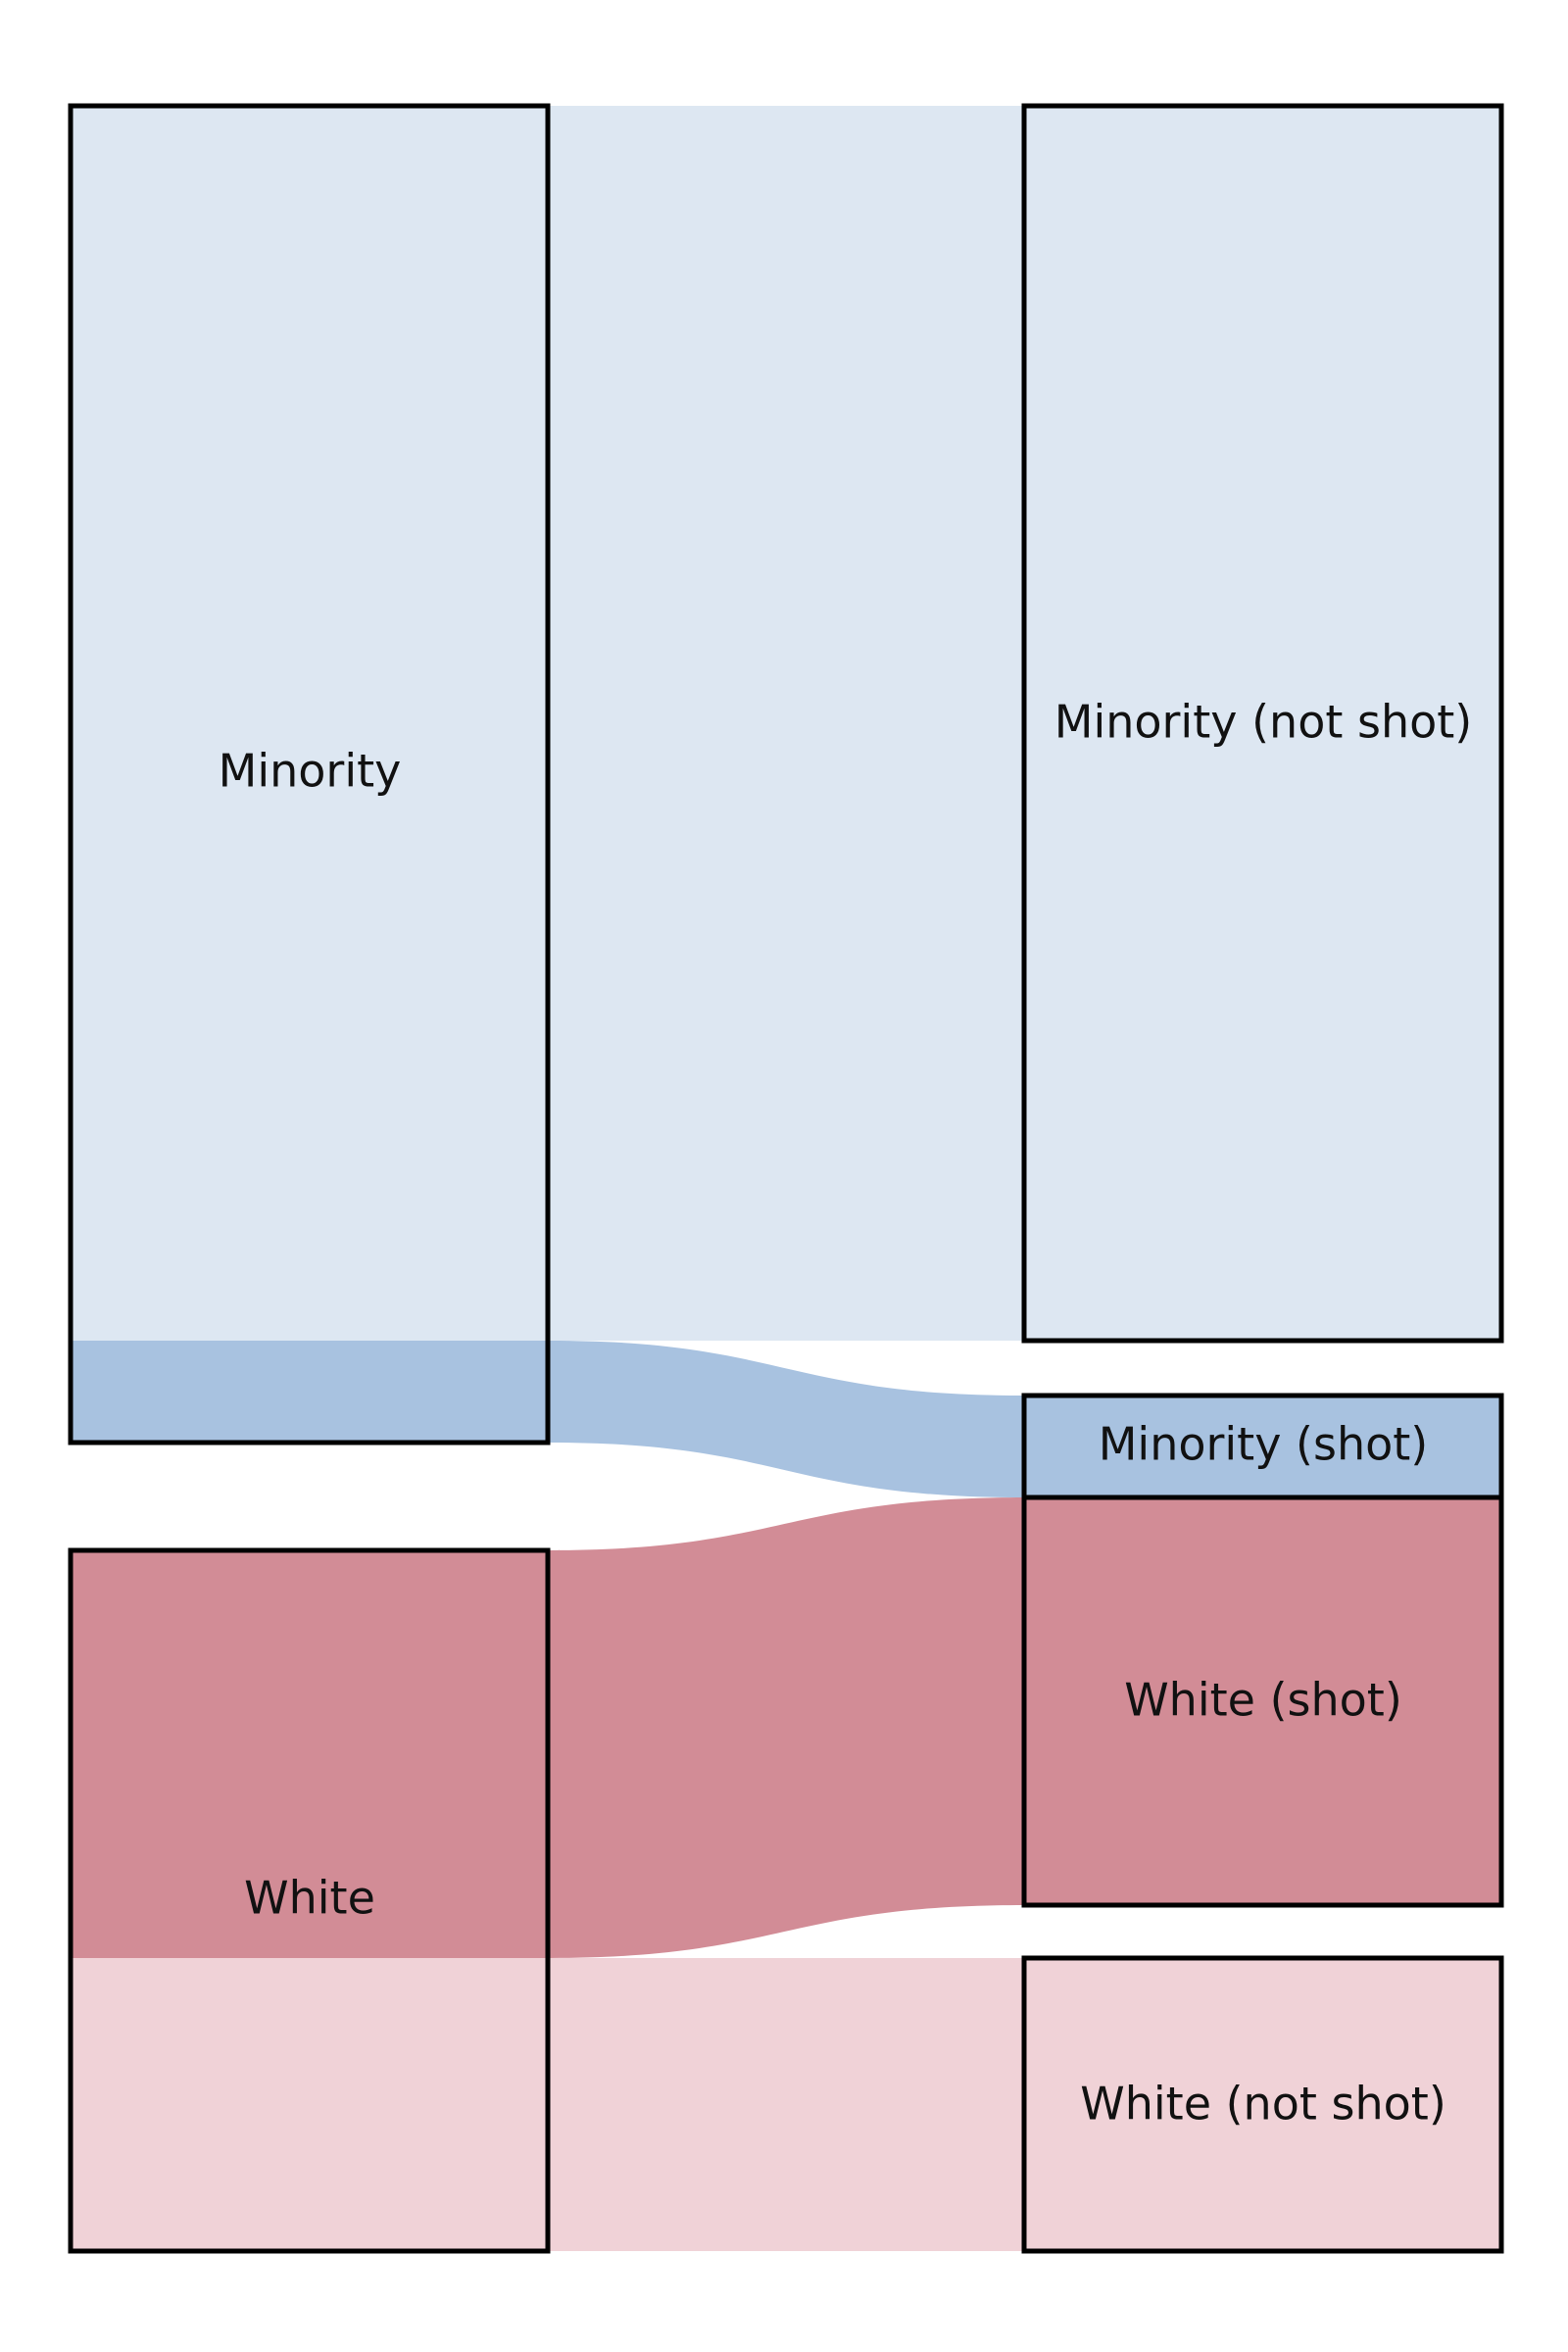 The image size is (1568, 2352). I want to click on node-minority-shot: Minority (shot), so click(1262, 1446).